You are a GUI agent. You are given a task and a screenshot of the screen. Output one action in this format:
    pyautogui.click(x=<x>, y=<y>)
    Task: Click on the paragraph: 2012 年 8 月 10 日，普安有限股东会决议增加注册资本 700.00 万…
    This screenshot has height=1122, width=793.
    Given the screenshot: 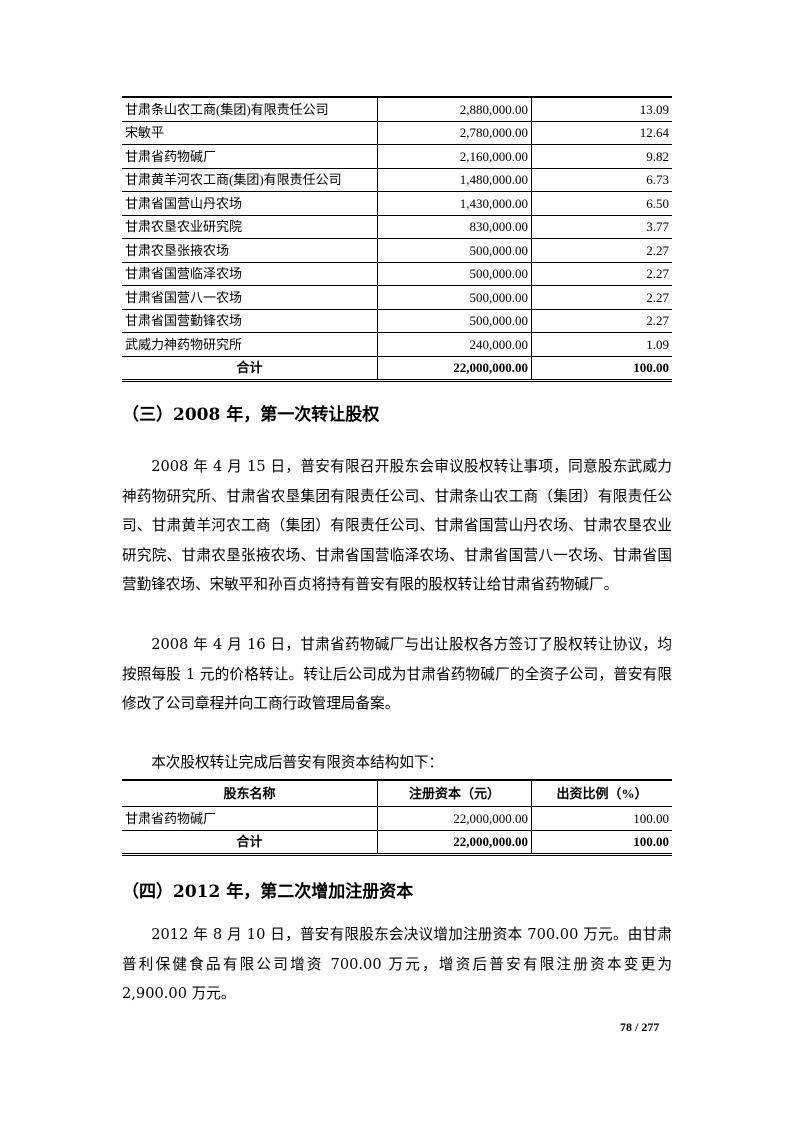 What is the action you would take?
    pyautogui.click(x=397, y=964)
    